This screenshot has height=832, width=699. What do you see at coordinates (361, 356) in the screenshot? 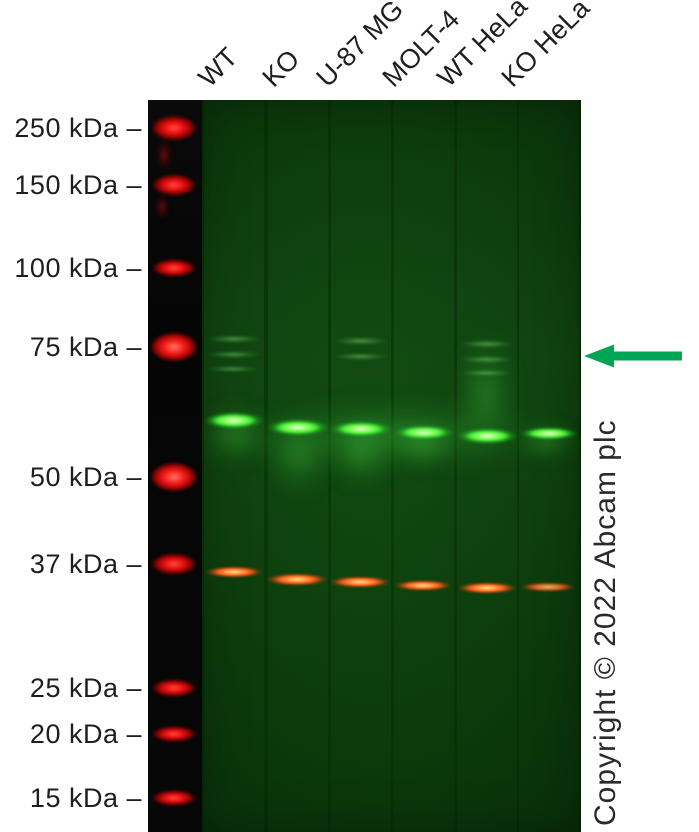
I see `faint-band-75kda-lane-3b` at bounding box center [361, 356].